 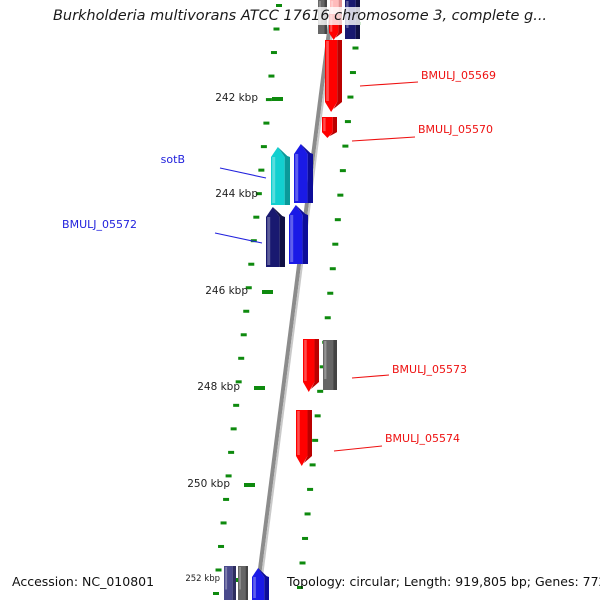 What do you see at coordinates (236, 98) in the screenshot?
I see `axis-tick-label: 242 kbp` at bounding box center [236, 98].